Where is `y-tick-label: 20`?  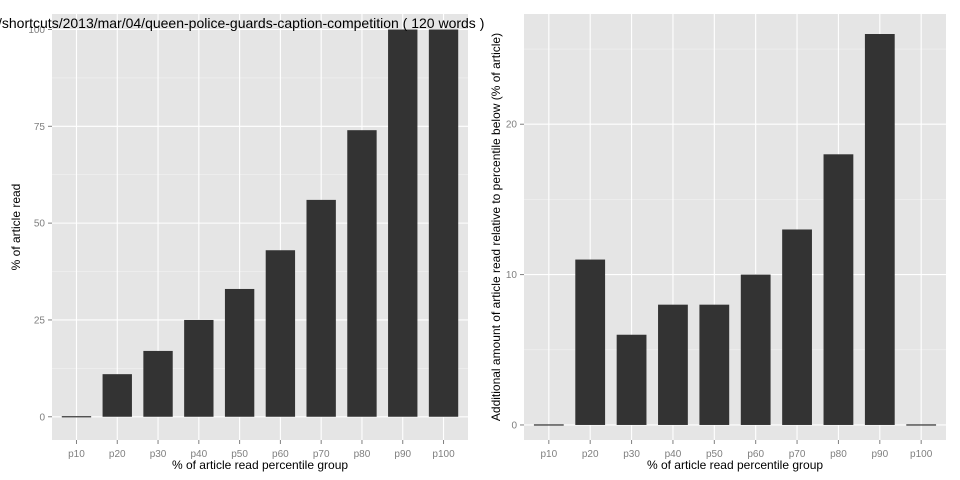 y-tick-label: 20 is located at coordinates (512, 125).